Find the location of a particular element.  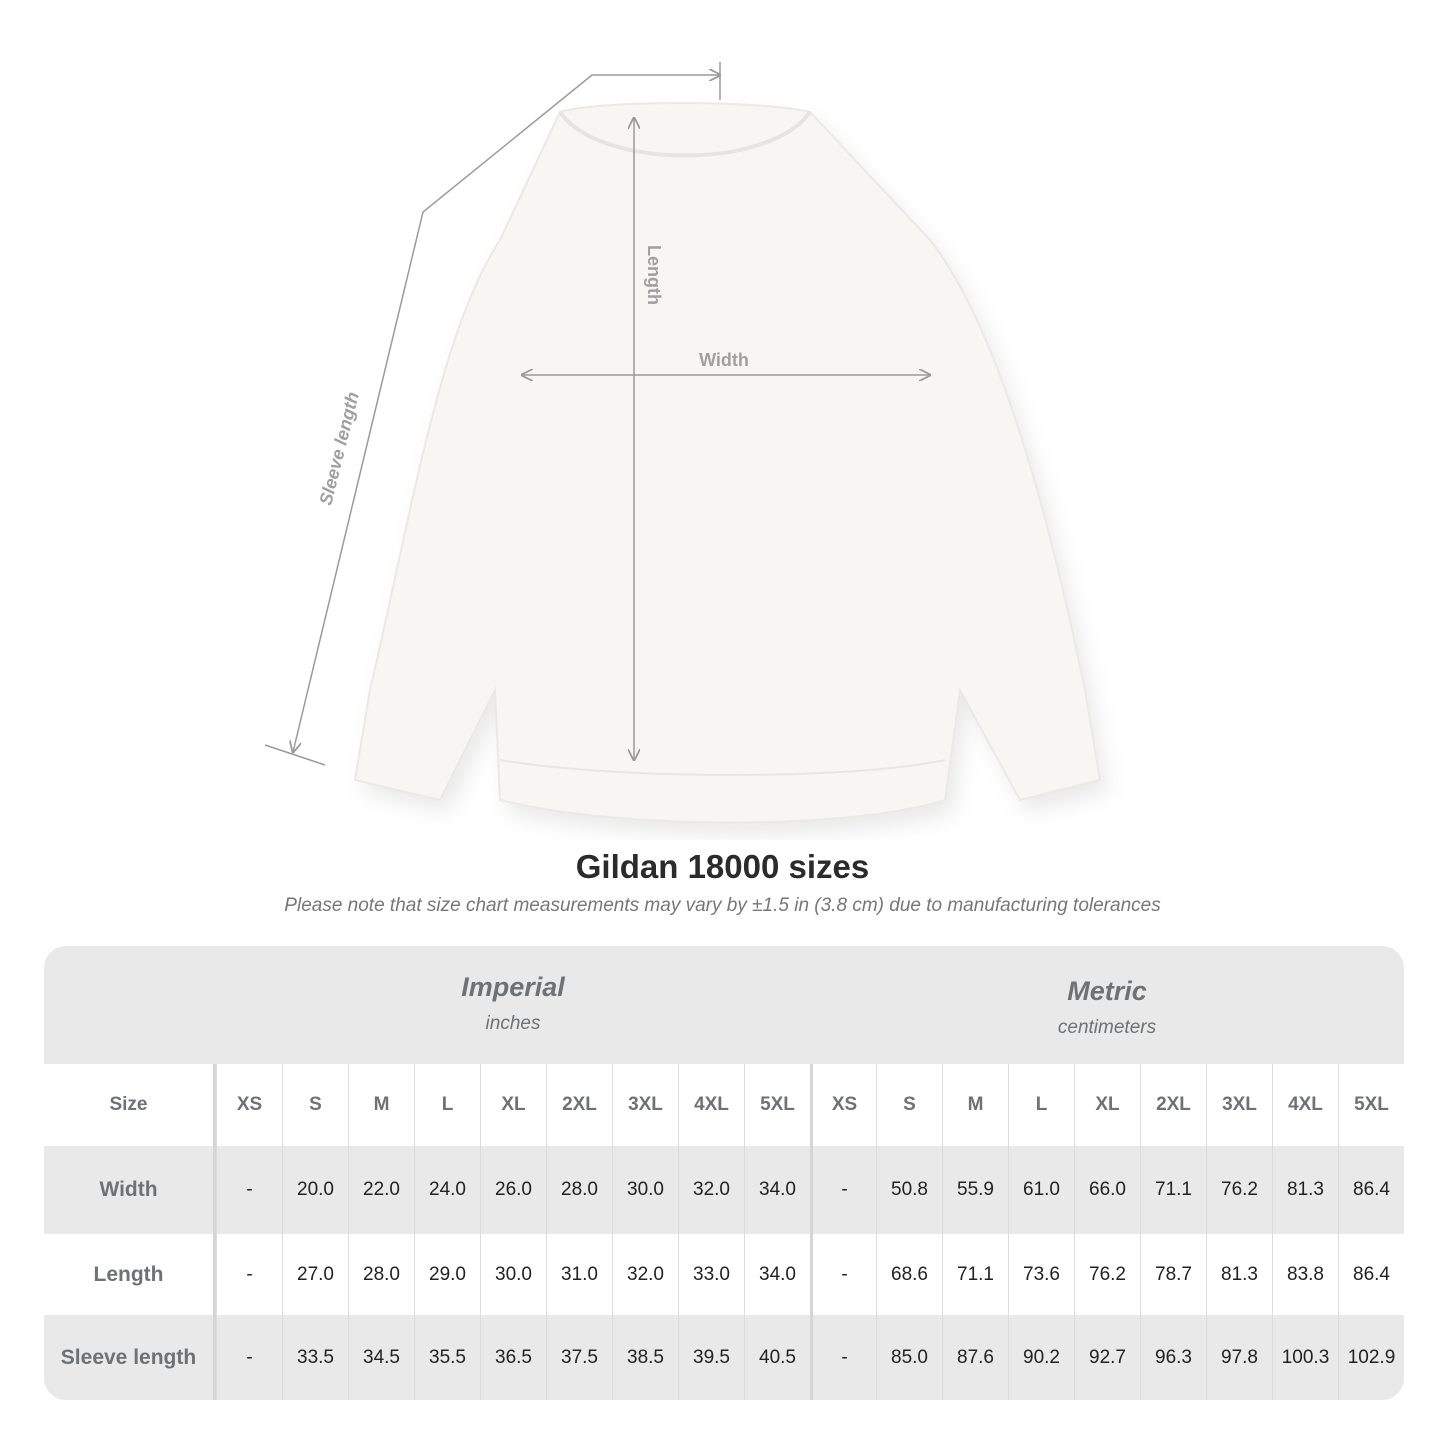

metric-title: Metric is located at coordinates (1107, 991).